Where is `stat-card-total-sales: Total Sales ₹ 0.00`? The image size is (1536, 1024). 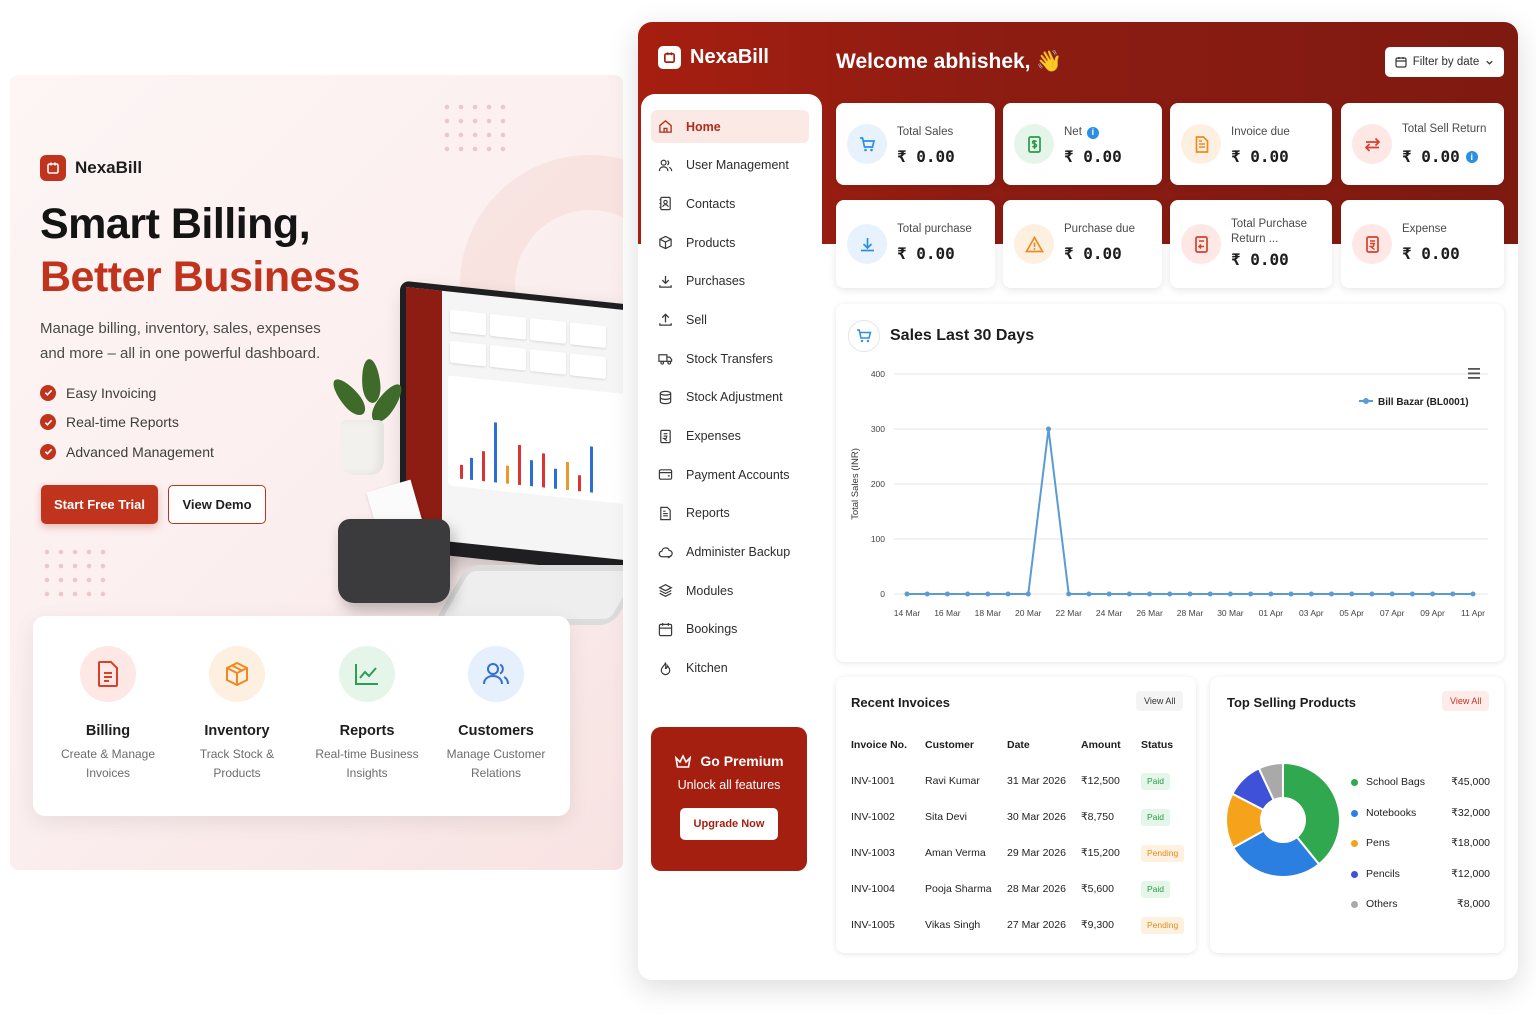 stat-card-total-sales: Total Sales ₹ 0.00 is located at coordinates (915, 144).